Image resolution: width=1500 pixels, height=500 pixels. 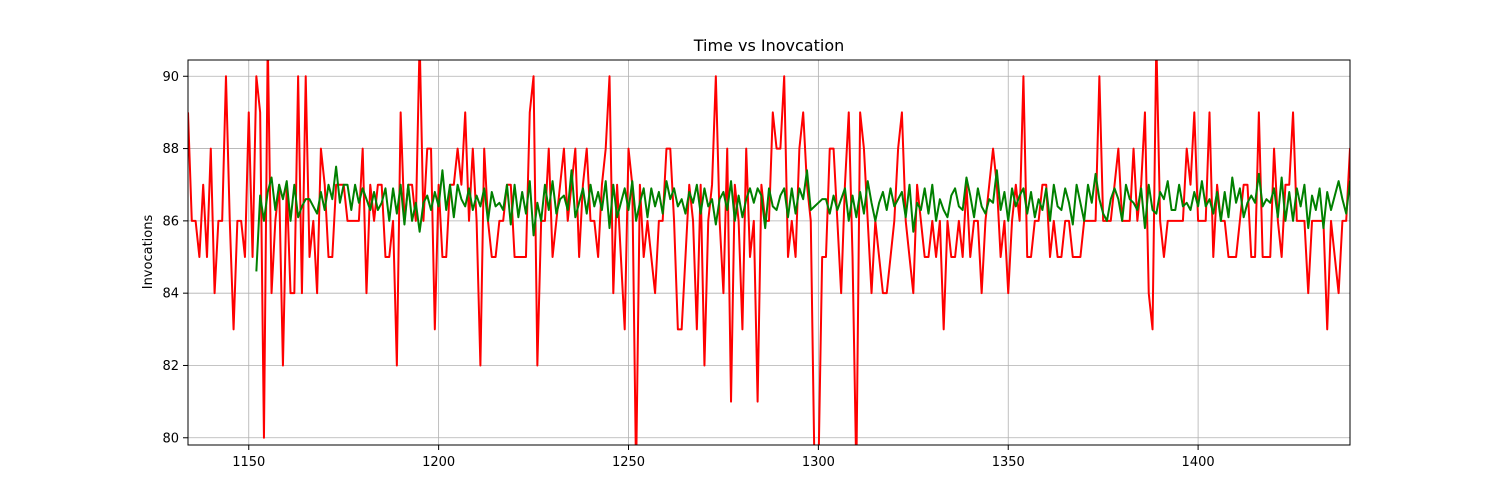 What do you see at coordinates (438, 462) in the screenshot?
I see `x-tick-label: 1200` at bounding box center [438, 462].